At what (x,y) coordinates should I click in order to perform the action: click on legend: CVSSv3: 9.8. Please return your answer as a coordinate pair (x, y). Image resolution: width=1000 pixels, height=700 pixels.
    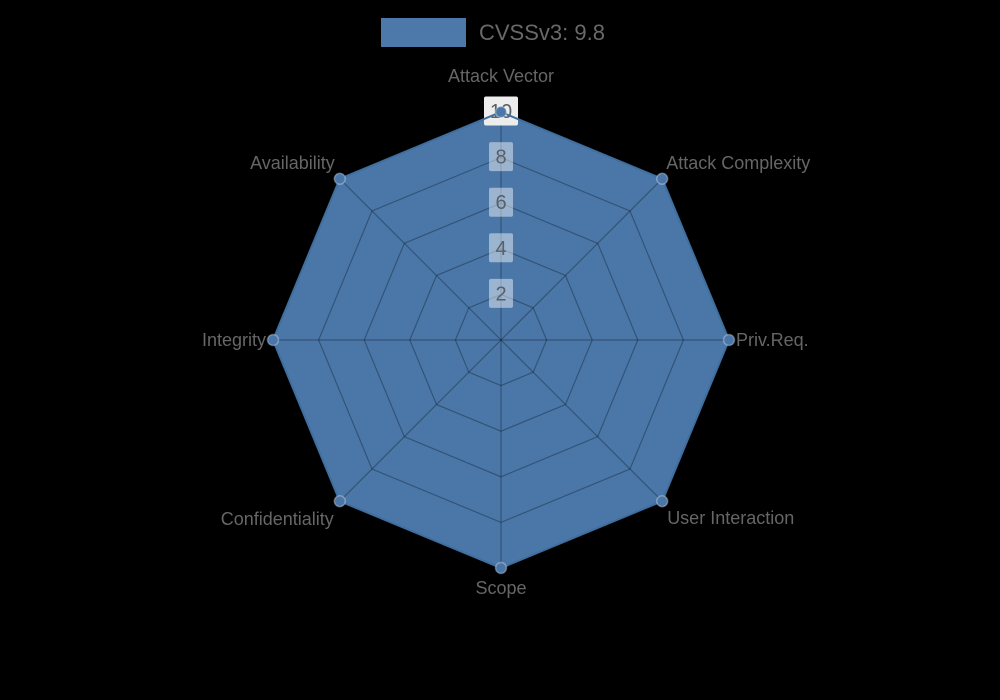
    Looking at the image, I should click on (493, 32).